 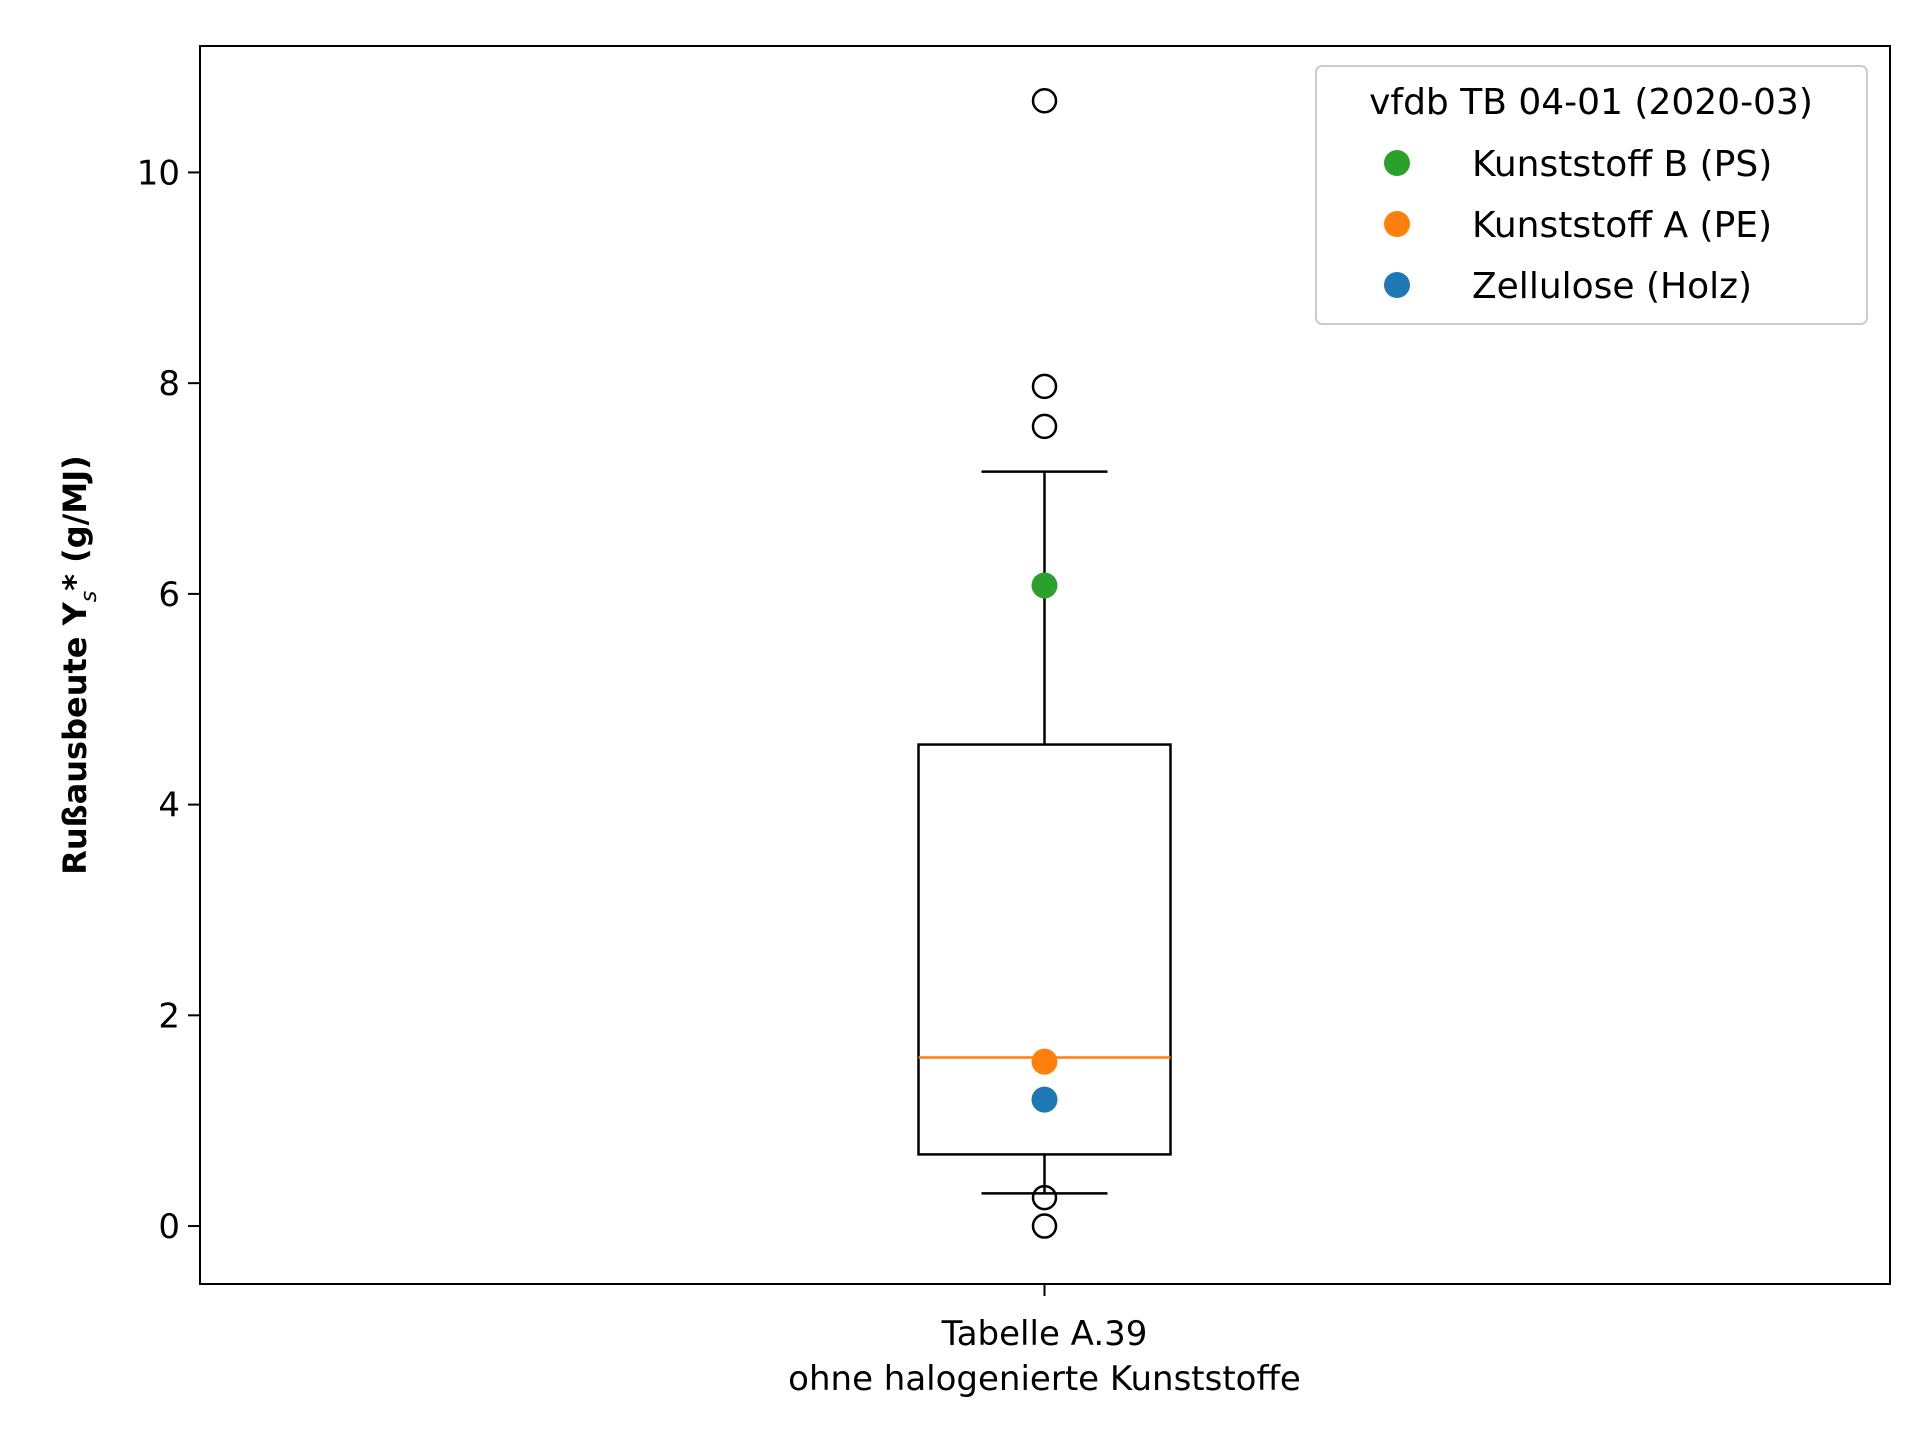 What do you see at coordinates (1622, 225) in the screenshot?
I see `legend-label: Kunststoff A (PE)` at bounding box center [1622, 225].